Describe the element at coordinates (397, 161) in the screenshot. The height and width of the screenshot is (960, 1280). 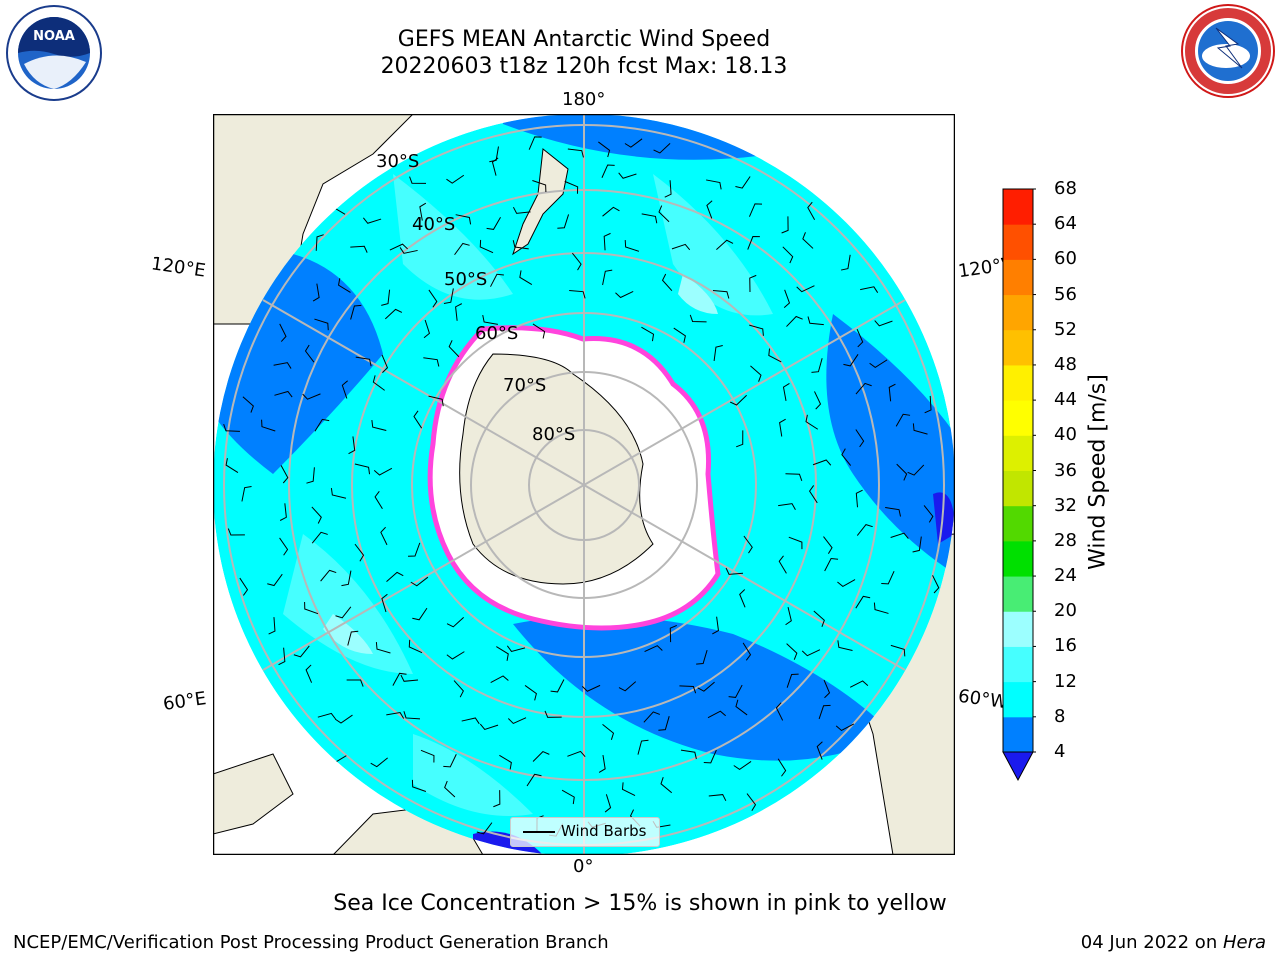
I see `lat-label-30s: 30°S` at that location.